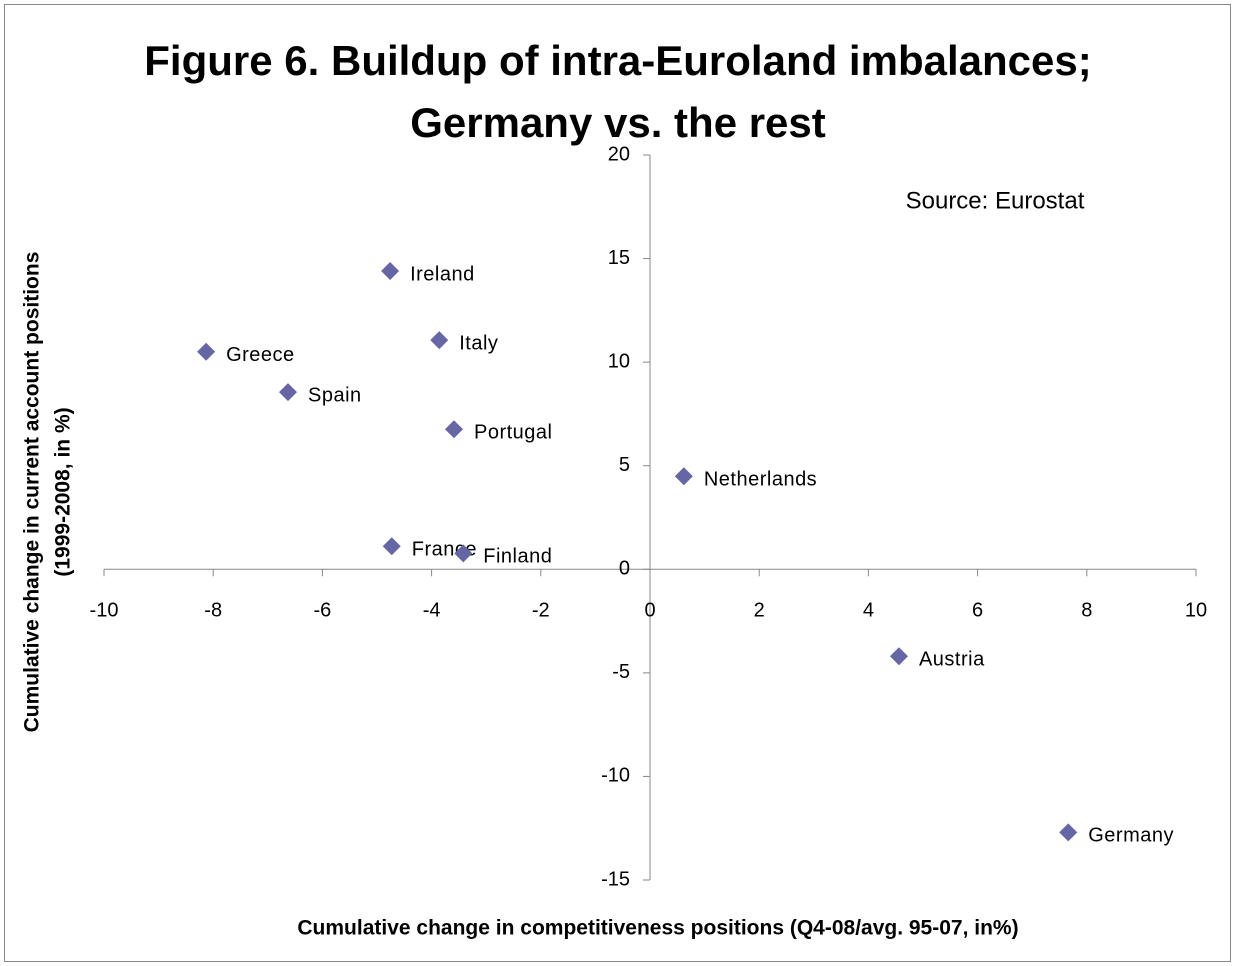 The image size is (1235, 966). I want to click on y-tick-label: -5, so click(621, 672).